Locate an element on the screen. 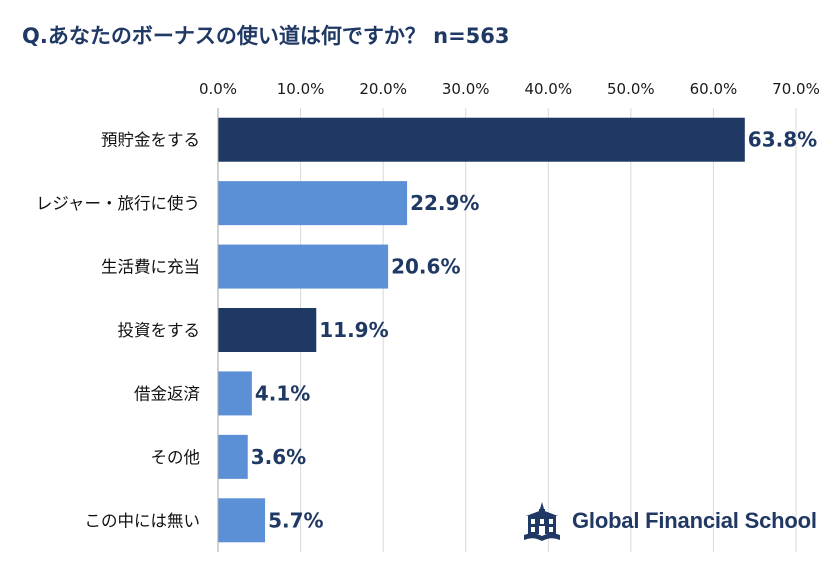 The height and width of the screenshot is (578, 832). school-building-icon is located at coordinates (542, 521).